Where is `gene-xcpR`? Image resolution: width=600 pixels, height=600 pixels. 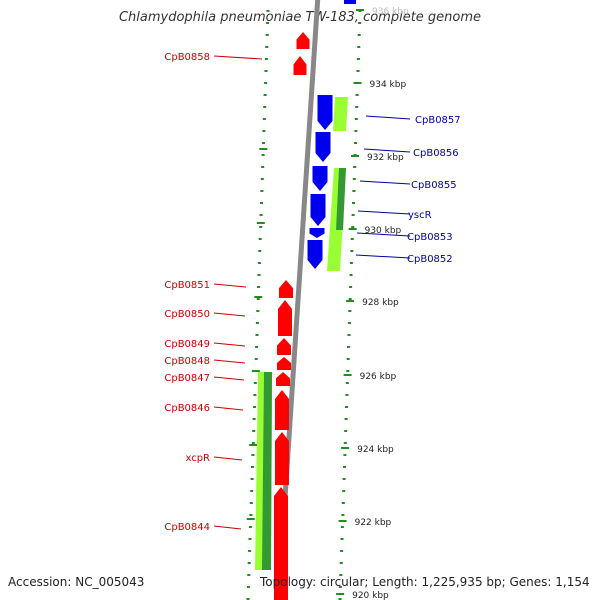 gene-xcpR is located at coordinates (282, 458).